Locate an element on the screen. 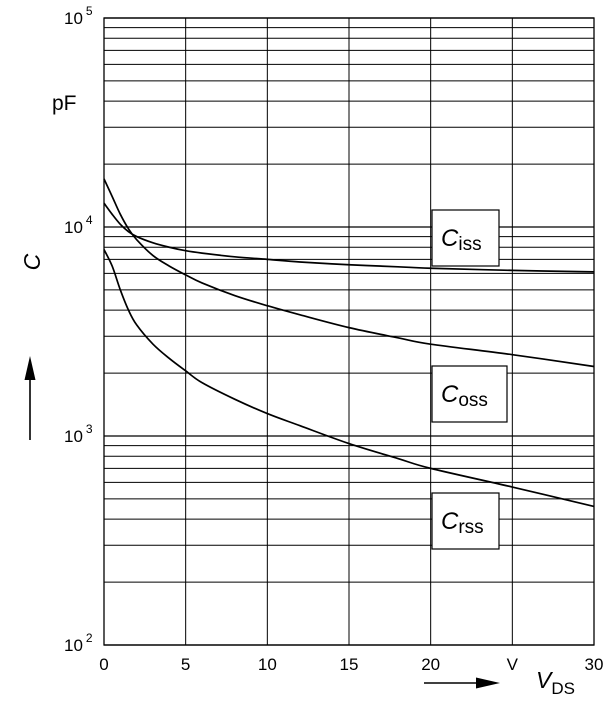 The height and width of the screenshot is (717, 607). series-label-crss: Crss is located at coordinates (465, 521).